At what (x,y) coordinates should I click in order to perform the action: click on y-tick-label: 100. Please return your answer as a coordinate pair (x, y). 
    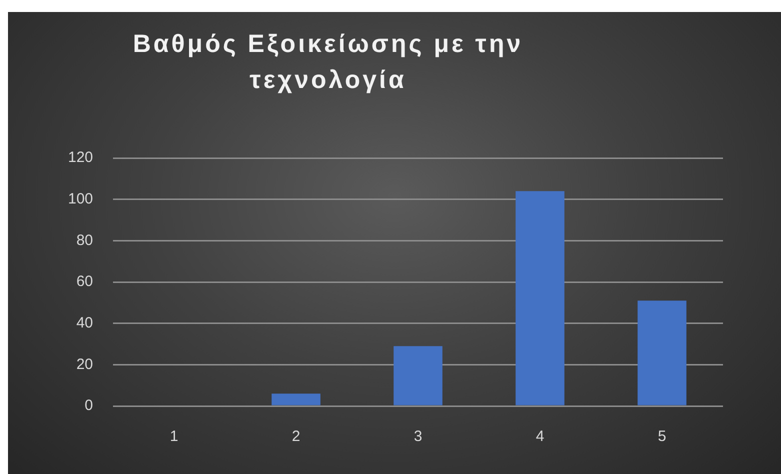
    Looking at the image, I should click on (81, 199).